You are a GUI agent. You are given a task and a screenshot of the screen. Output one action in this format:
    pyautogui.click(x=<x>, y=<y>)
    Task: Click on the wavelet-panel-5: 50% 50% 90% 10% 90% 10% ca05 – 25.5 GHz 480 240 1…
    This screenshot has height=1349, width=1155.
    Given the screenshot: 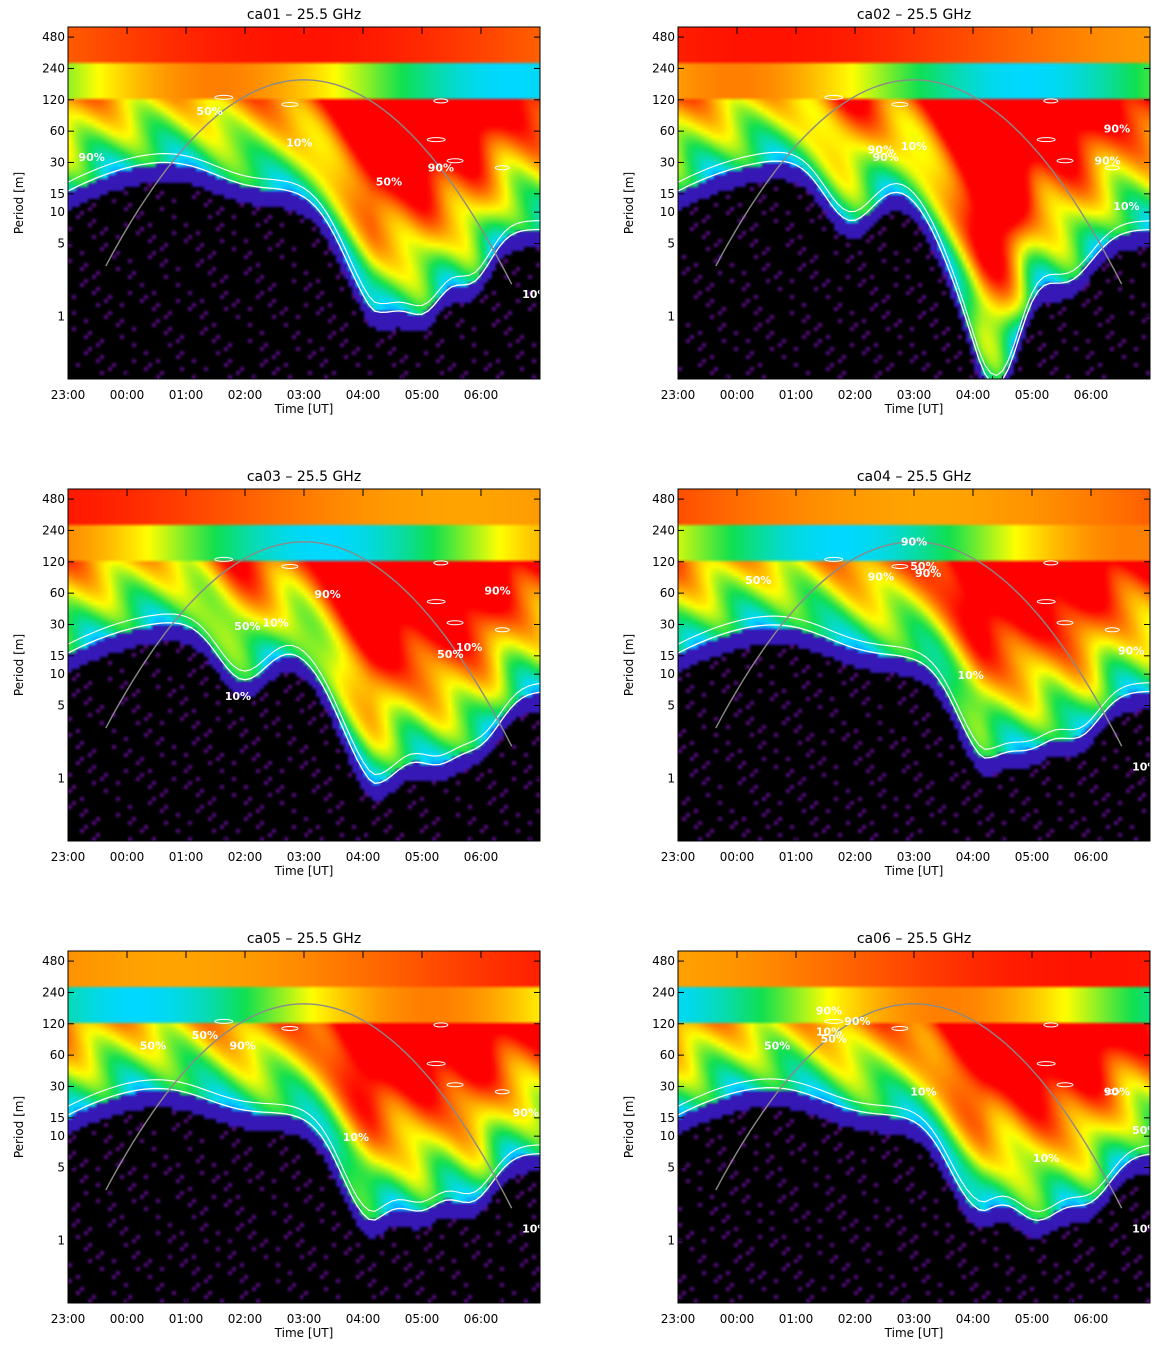 What is the action you would take?
    pyautogui.click(x=274, y=1136)
    